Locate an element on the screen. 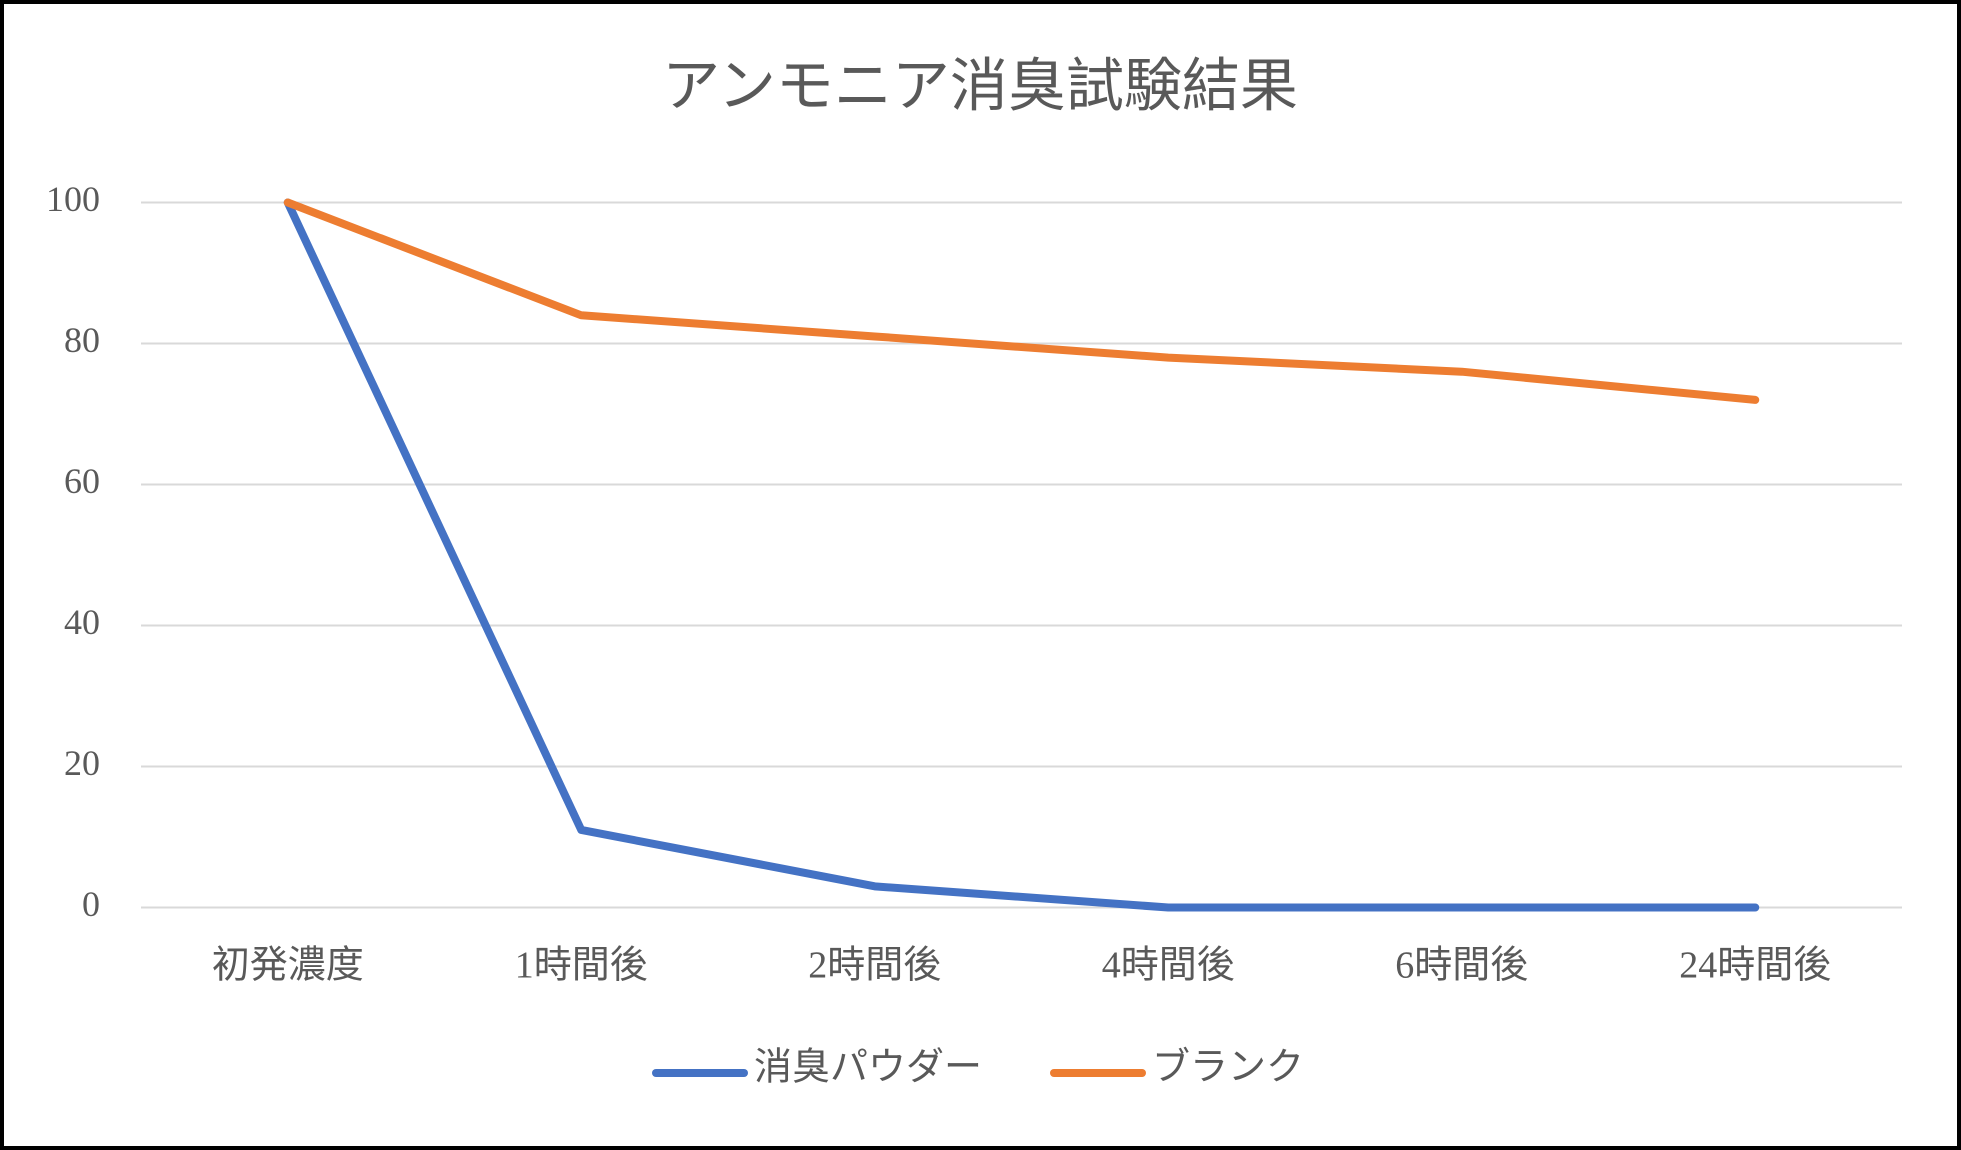 The height and width of the screenshot is (1150, 1961). x-tick-label: 6時間後 is located at coordinates (1461, 966).